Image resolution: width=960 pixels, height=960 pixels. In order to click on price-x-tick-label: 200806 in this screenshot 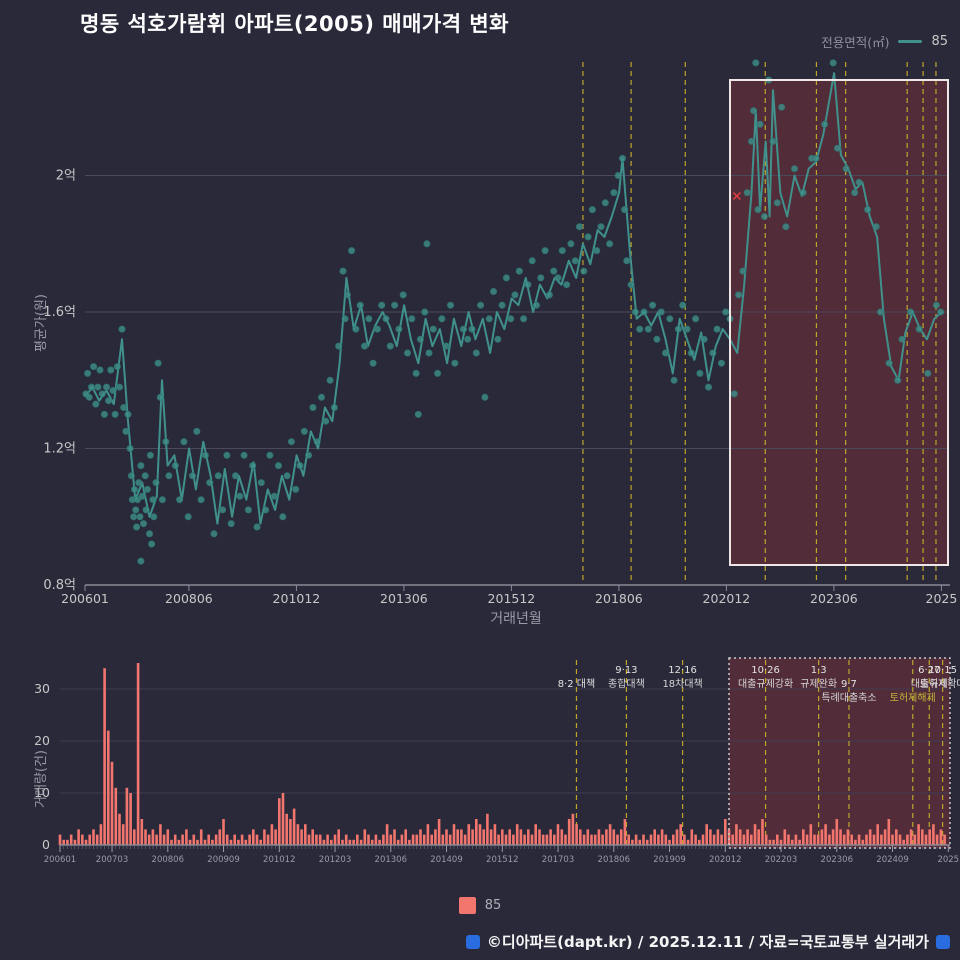, I will do `click(189, 598)`.